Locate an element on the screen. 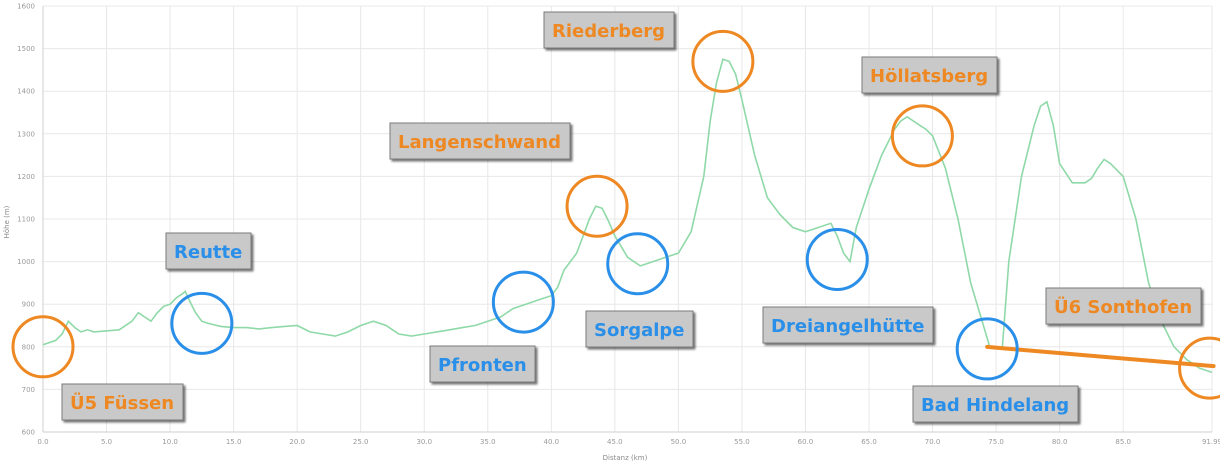  y-axis-ticks: 600 700 800 900 1000 1100 1200 1300 1400 1500 1600 is located at coordinates (26, 220).